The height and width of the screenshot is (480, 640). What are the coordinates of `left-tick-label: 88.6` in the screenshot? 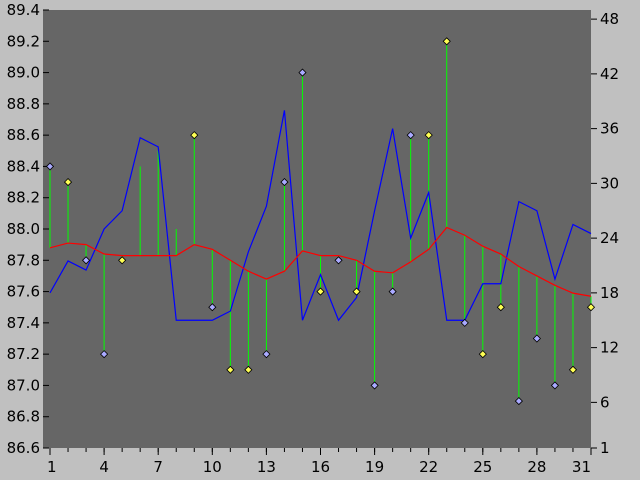 It's located at (23, 135).